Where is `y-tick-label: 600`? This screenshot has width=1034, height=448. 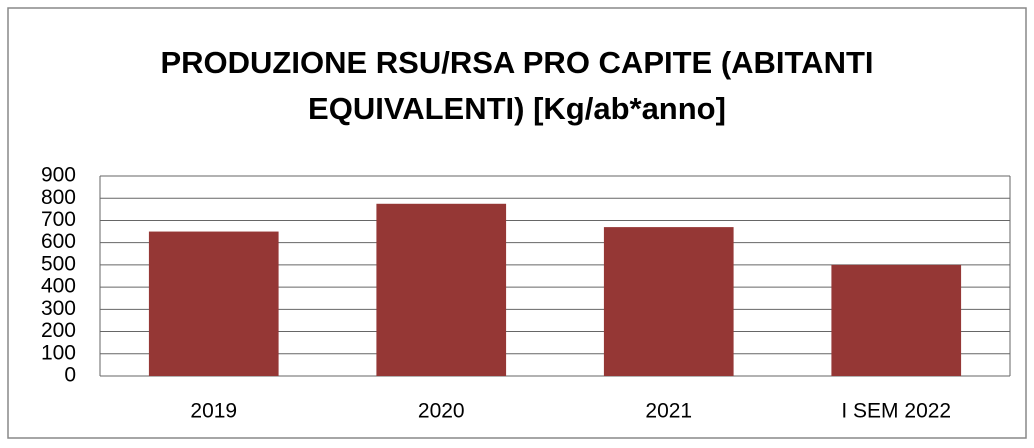 y-tick-label: 600 is located at coordinates (58, 241).